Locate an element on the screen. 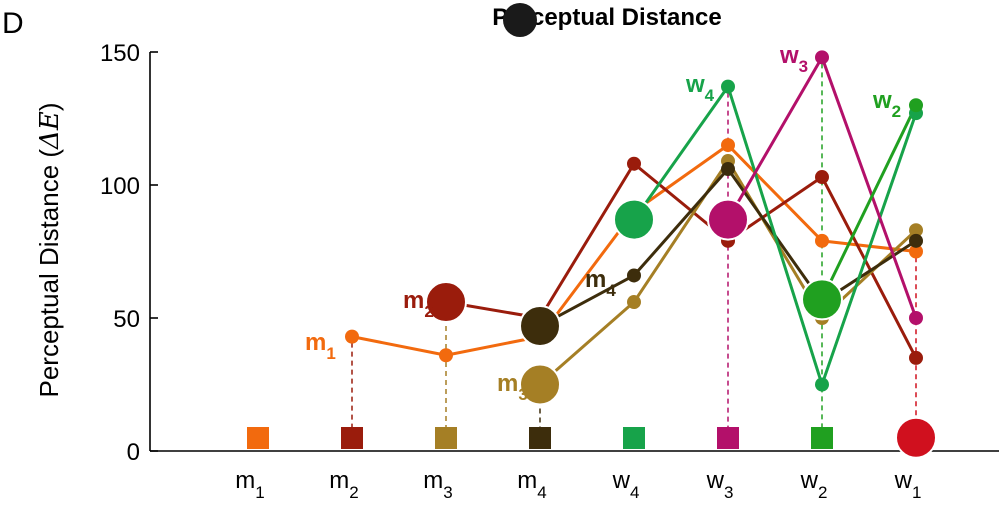  x-tick-labels: m1 m2 m3 m4 w4 w3 w2 w1 is located at coordinates (578, 484).